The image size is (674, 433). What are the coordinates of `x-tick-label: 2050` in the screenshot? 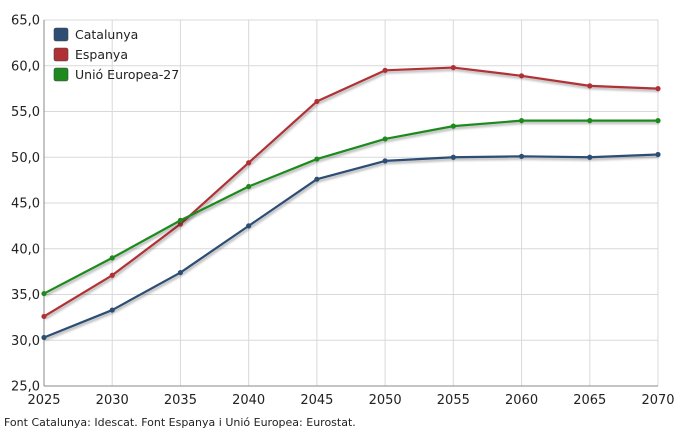 It's located at (385, 400).